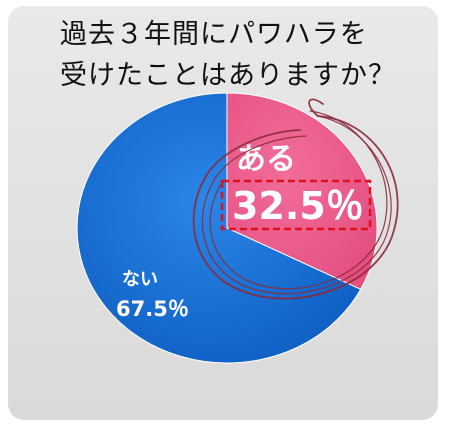 The image size is (453, 429). What do you see at coordinates (228, 55) in the screenshot?
I see `chart-title: 過去３年間にパワハラを 受けたことはありますか？` at bounding box center [228, 55].